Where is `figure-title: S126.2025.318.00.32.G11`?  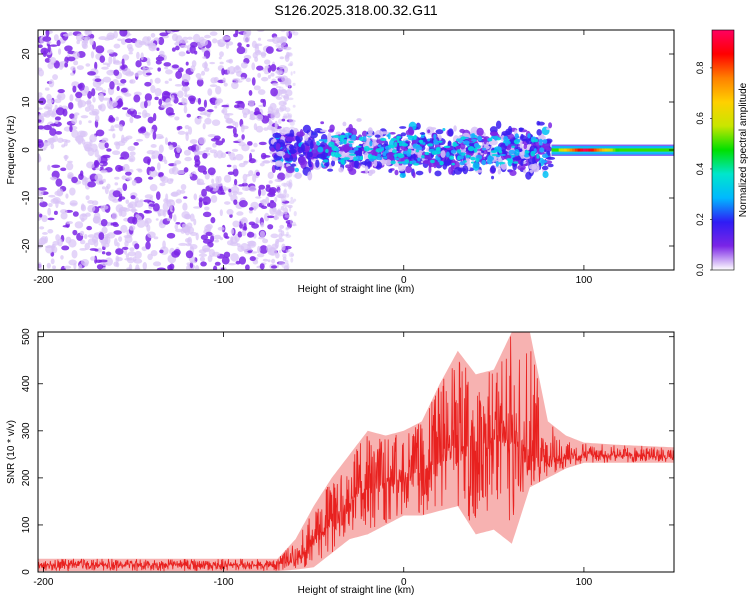
figure-title: S126.2025.318.00.32.G11 is located at coordinates (355, 10).